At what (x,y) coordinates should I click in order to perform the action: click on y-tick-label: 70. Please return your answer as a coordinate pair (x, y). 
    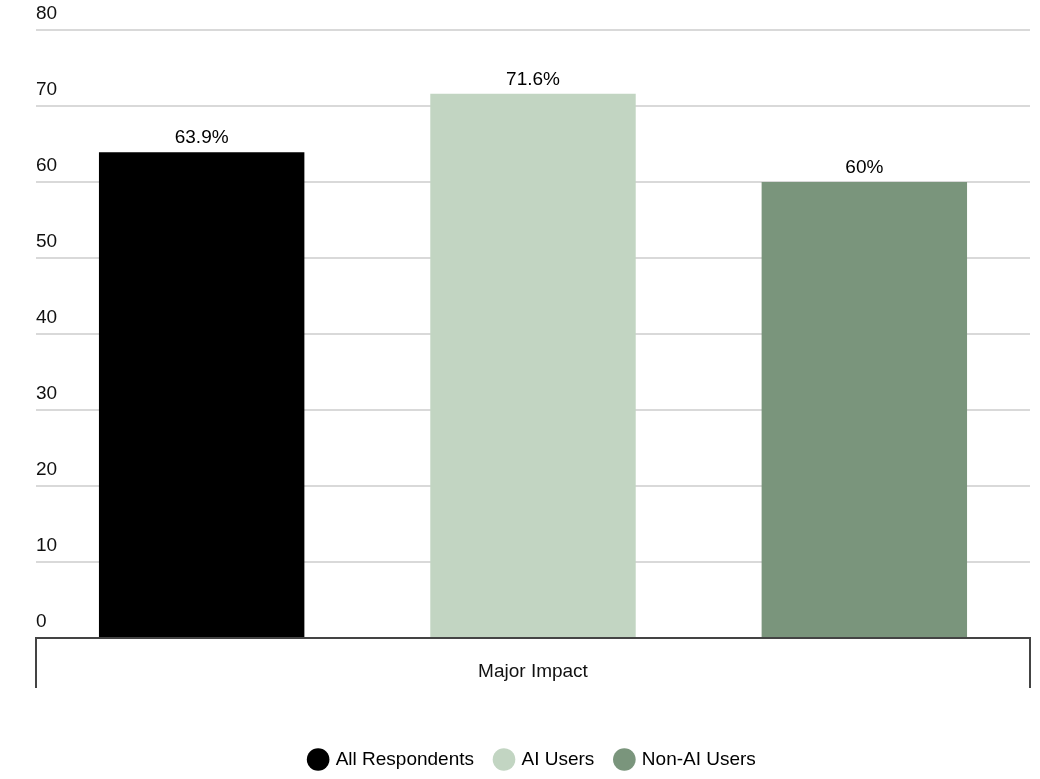
    Looking at the image, I should click on (47, 89).